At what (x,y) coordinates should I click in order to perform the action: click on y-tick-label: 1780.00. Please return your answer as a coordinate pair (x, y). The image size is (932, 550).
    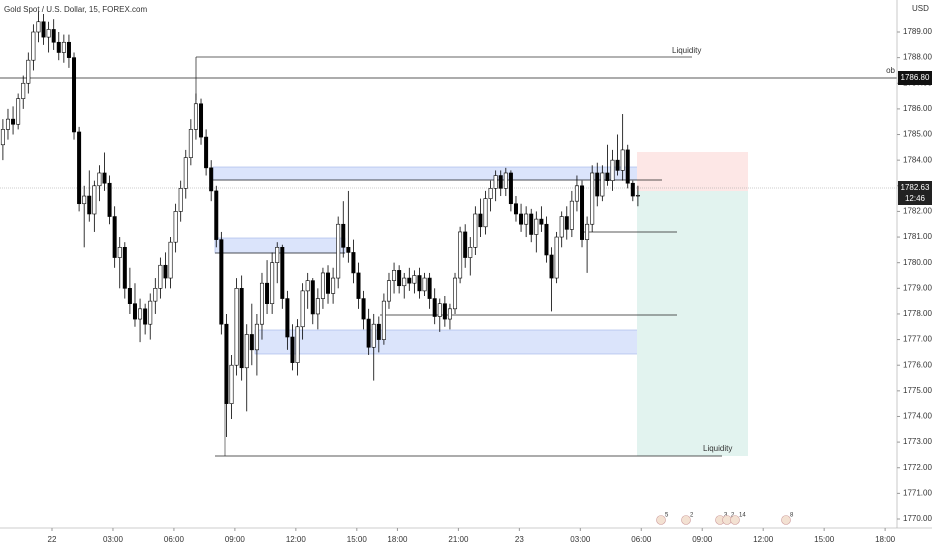
    Looking at the image, I should click on (917, 262).